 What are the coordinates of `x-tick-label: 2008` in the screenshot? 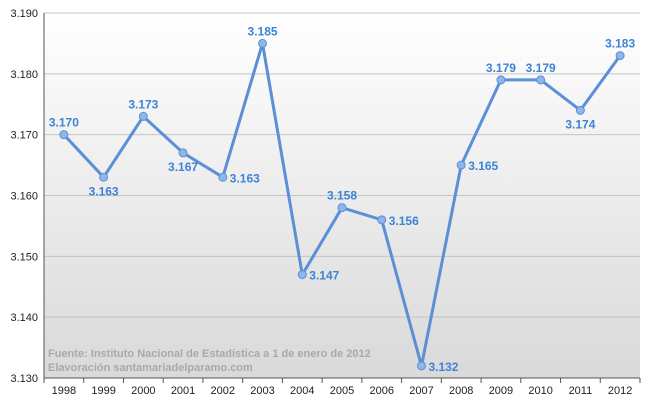 It's located at (461, 391).